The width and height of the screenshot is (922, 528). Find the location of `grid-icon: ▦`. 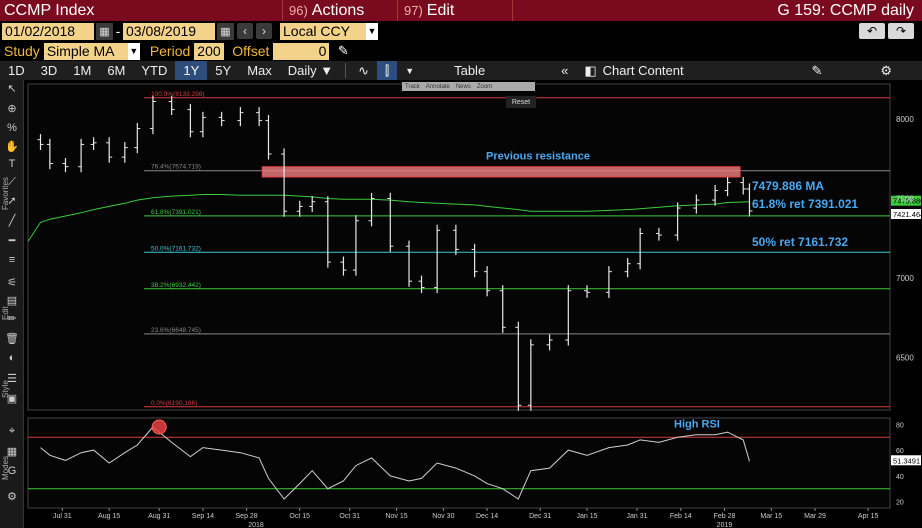

grid-icon: ▦ is located at coordinates (12, 452).